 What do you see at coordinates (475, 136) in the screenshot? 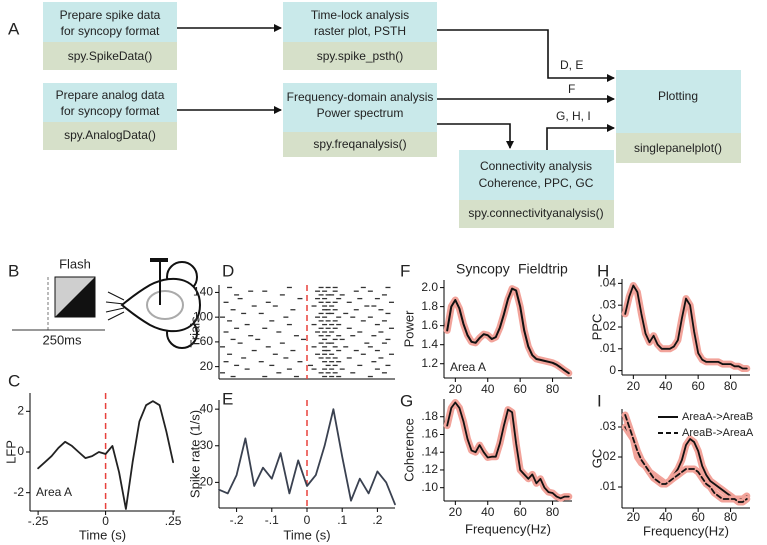
I see `arrow` at bounding box center [475, 136].